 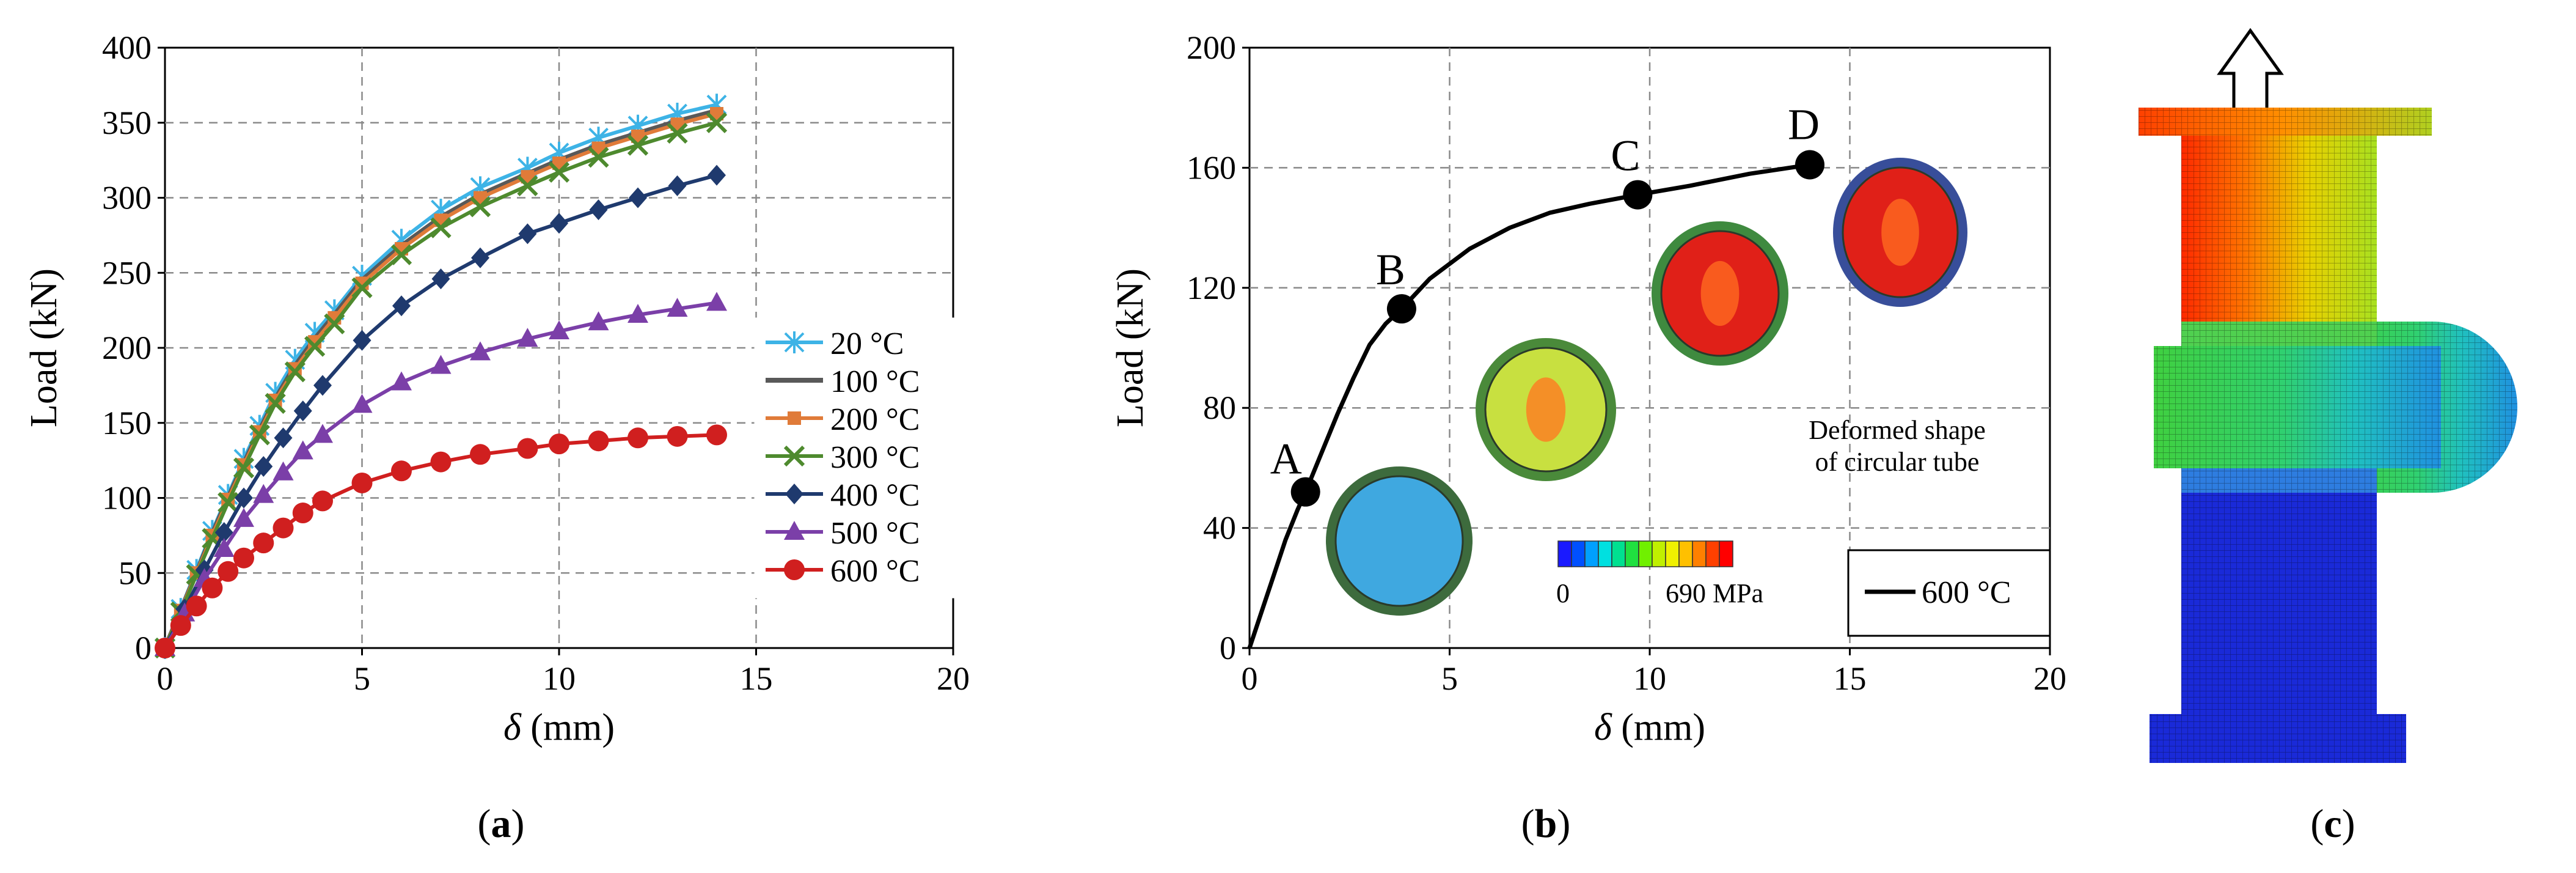 I want to click on series-group, so click(x=441, y=376).